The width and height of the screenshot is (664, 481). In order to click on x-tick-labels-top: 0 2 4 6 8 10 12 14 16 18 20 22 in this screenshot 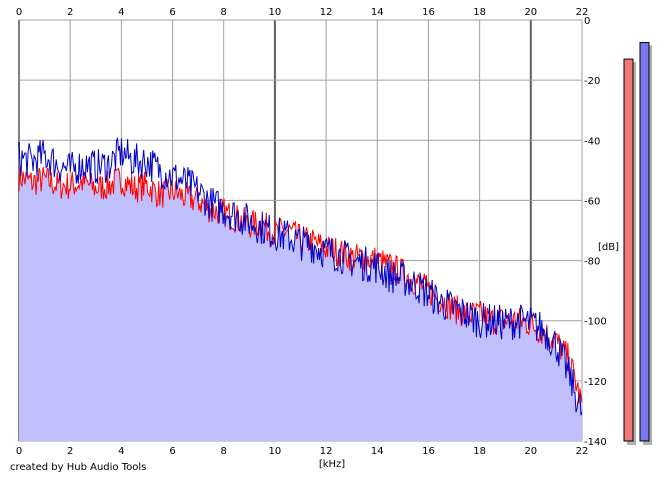, I will do `click(302, 12)`.